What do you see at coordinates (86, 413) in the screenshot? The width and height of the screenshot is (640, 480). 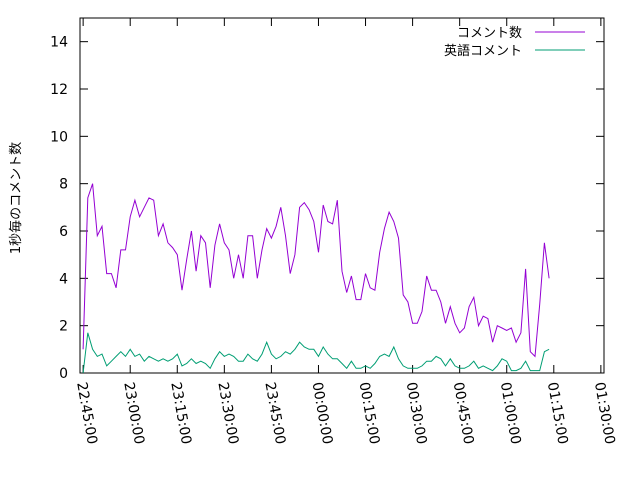 I see `x-tick-label: 22:45:00` at bounding box center [86, 413].